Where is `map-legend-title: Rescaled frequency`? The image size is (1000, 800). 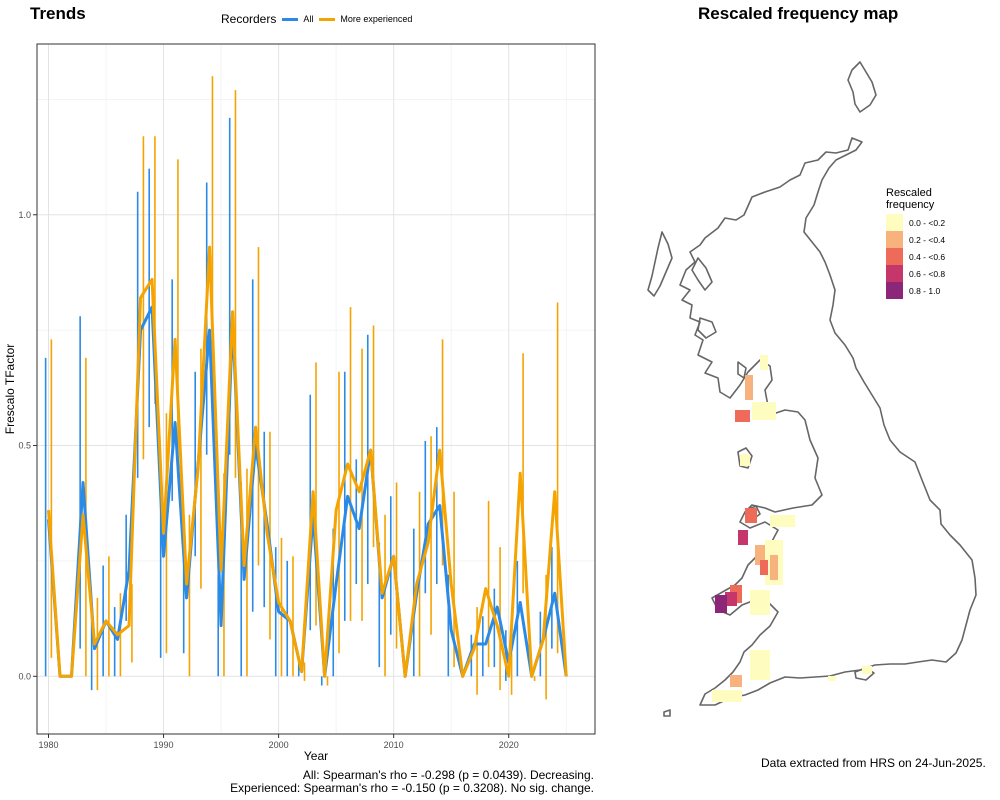 map-legend-title: Rescaled frequency is located at coordinates (915, 199).